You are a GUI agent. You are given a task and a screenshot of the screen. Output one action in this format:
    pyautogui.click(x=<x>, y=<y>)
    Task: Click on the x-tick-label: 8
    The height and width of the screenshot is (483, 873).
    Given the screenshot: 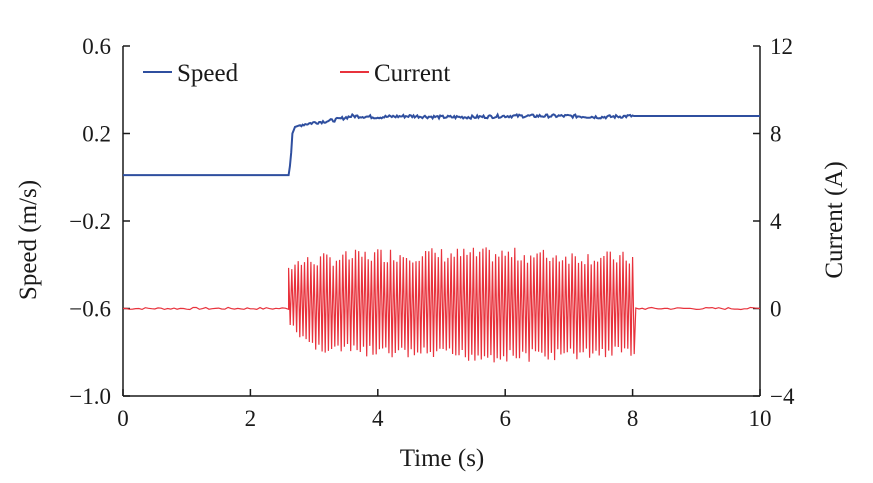 What is the action you would take?
    pyautogui.click(x=633, y=418)
    